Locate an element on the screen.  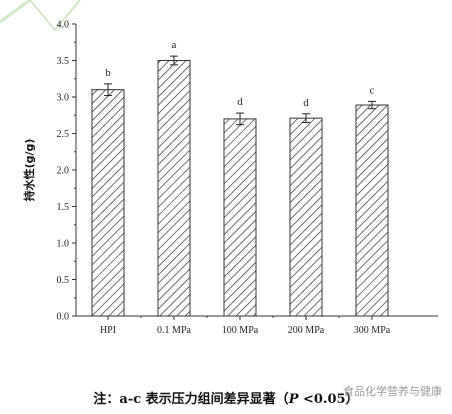
y-tick-label: 1.0 is located at coordinates (63, 244).